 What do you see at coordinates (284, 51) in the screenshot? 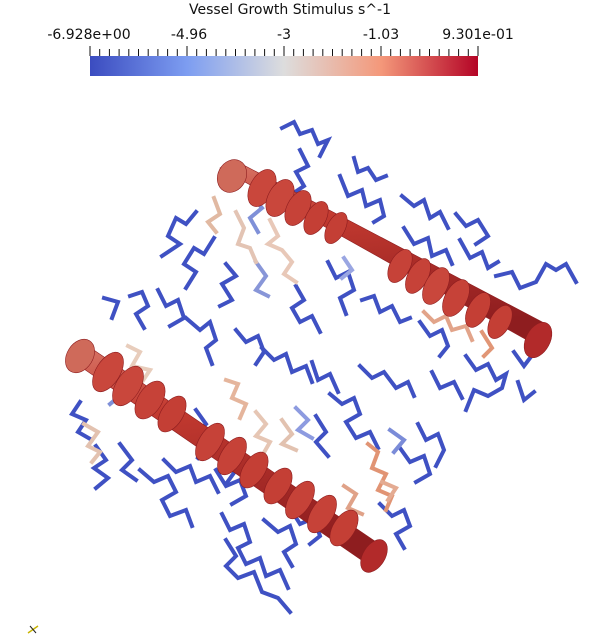
I see `colorbar-ticks` at bounding box center [284, 51].